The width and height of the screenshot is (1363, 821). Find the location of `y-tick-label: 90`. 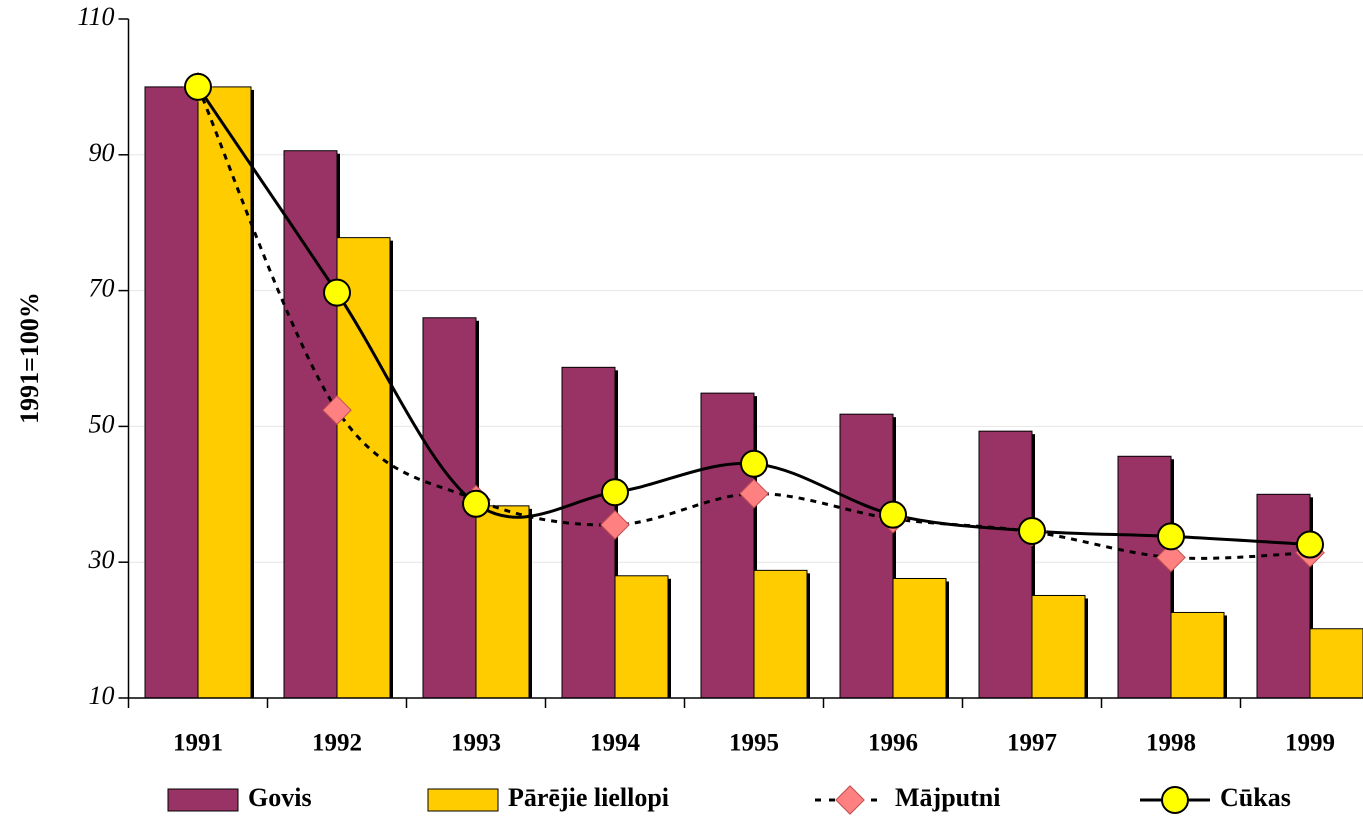

y-tick-label: 90 is located at coordinates (102, 152).